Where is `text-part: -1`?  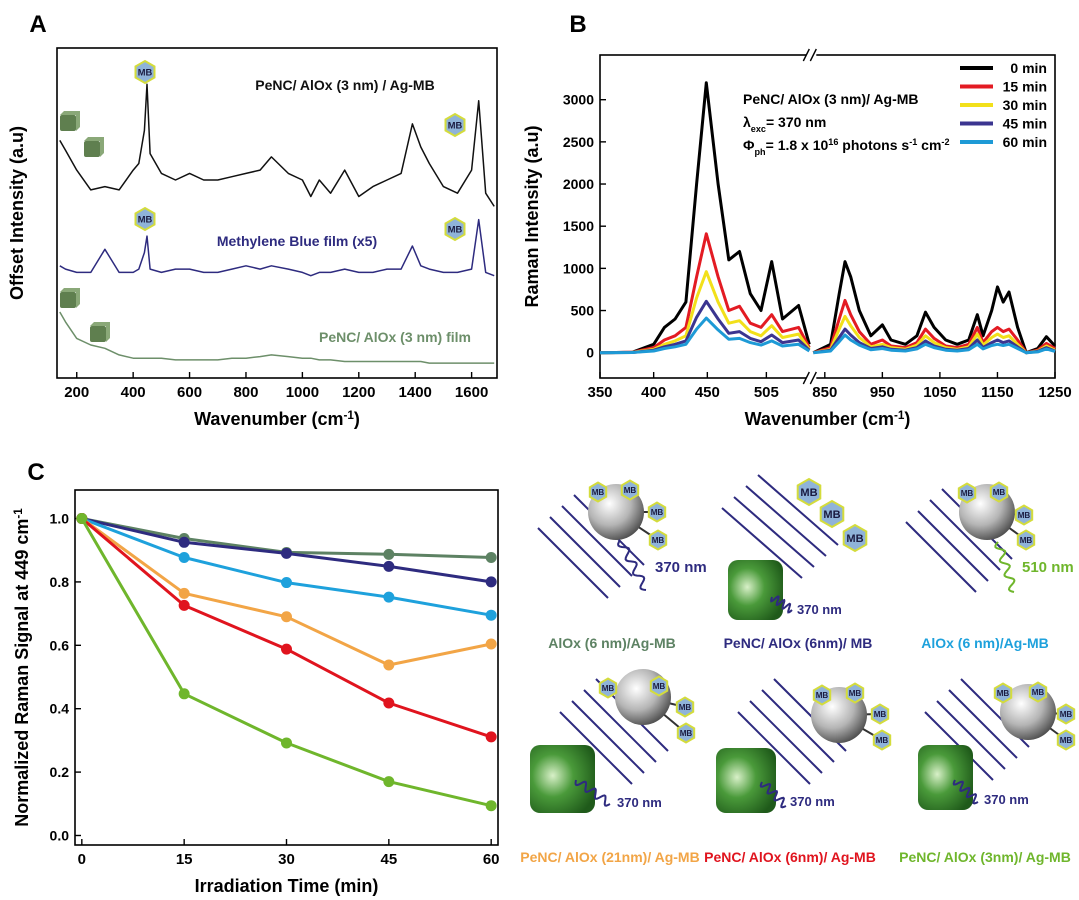 text-part: -1 is located at coordinates (899, 415).